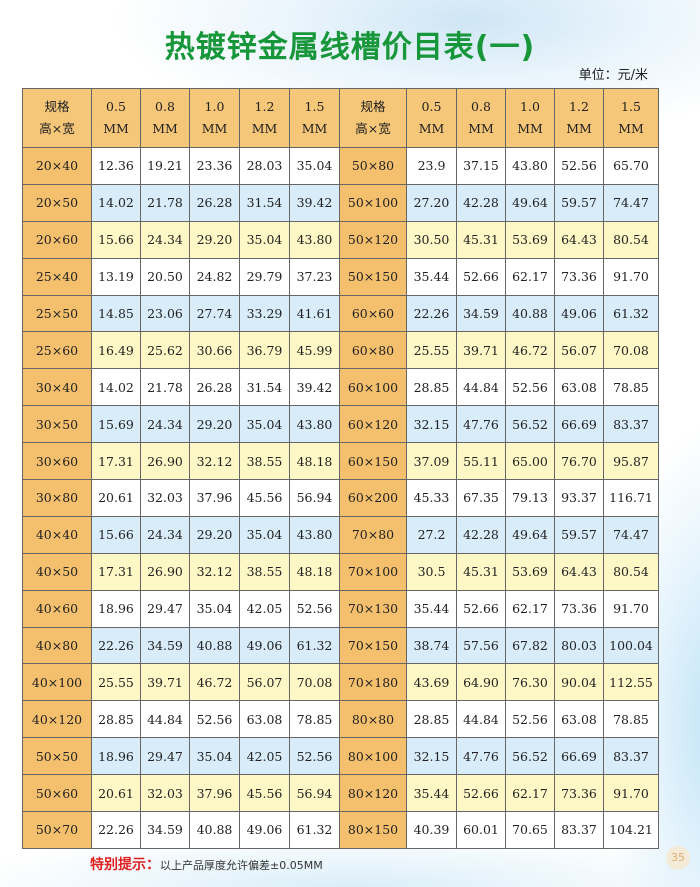 Image resolution: width=700 pixels, height=887 pixels. I want to click on special-note: 特别提示：以上产品厚度允许偏差±0.05MM, so click(206, 864).